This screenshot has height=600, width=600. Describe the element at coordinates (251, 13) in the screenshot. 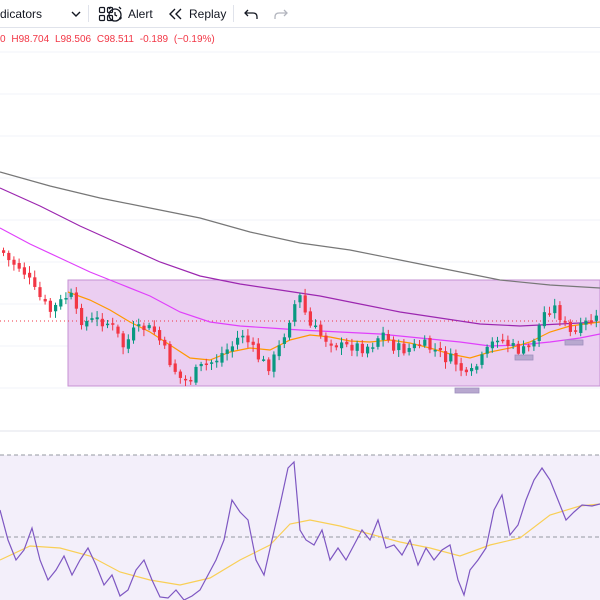

I see `undo-icon` at that location.